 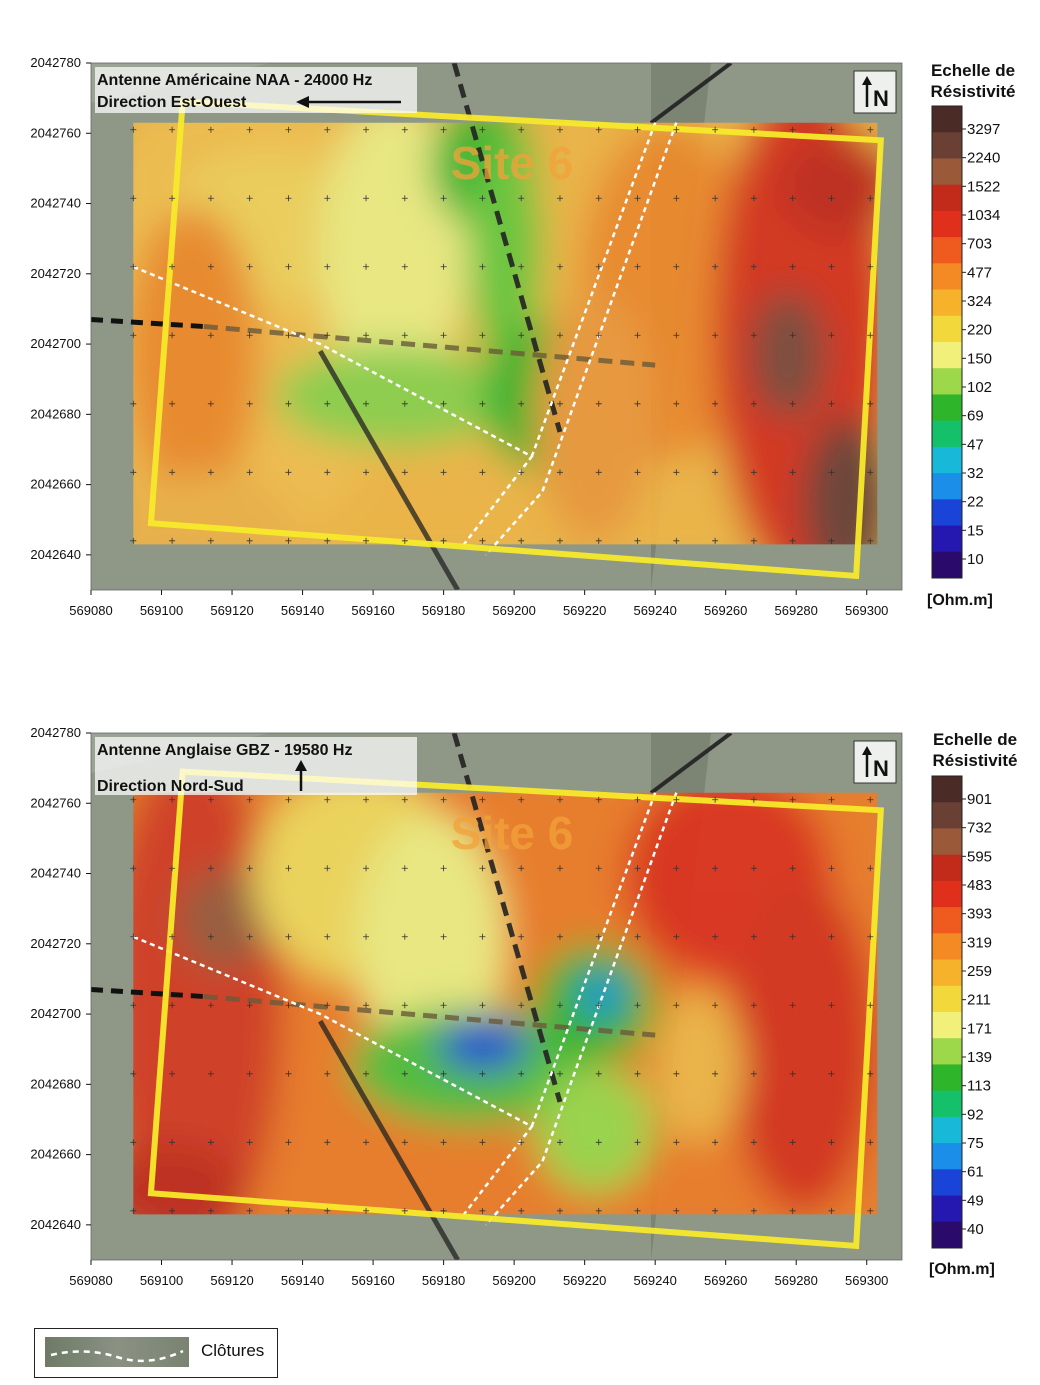 What do you see at coordinates (975, 416) in the screenshot?
I see `legend-label: 69` at bounding box center [975, 416].